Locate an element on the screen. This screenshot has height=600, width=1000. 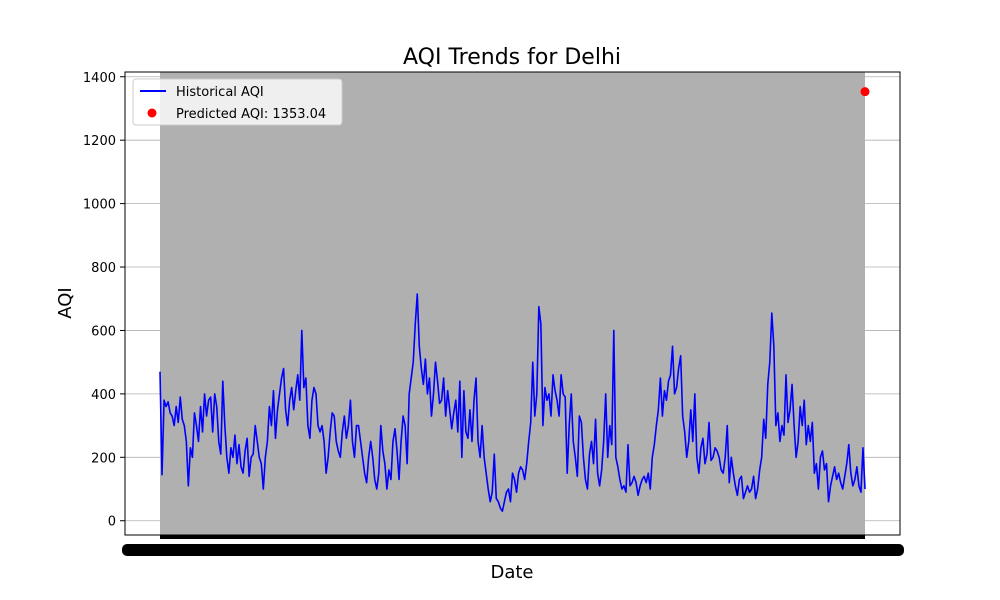
x-tick-labels-overplotted is located at coordinates (513, 545).